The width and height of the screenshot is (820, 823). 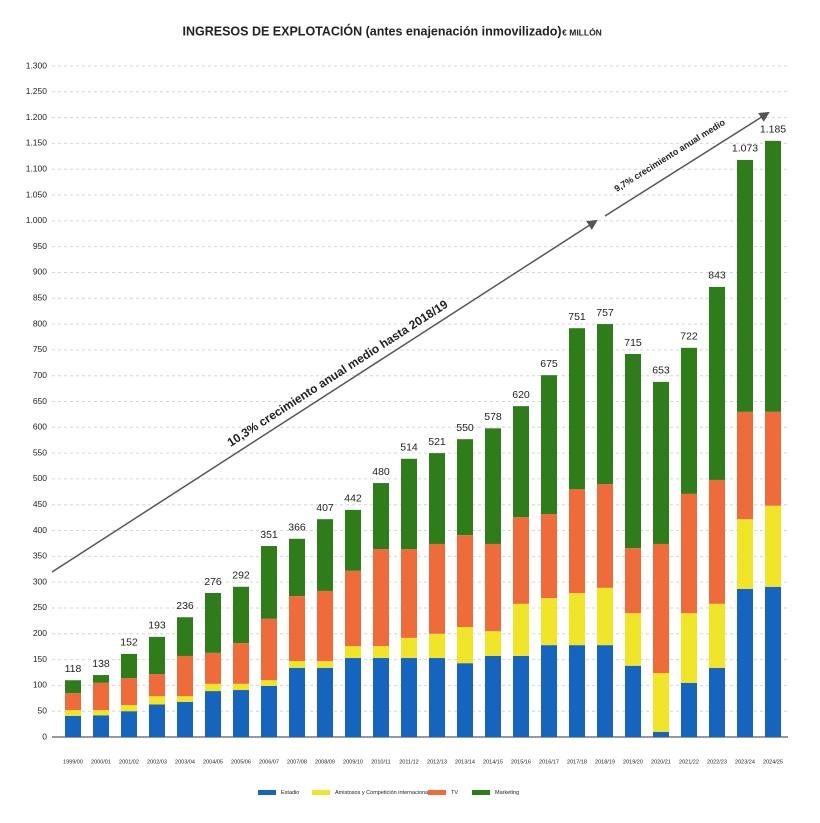 What do you see at coordinates (381, 472) in the screenshot?
I see `total-label: 480` at bounding box center [381, 472].